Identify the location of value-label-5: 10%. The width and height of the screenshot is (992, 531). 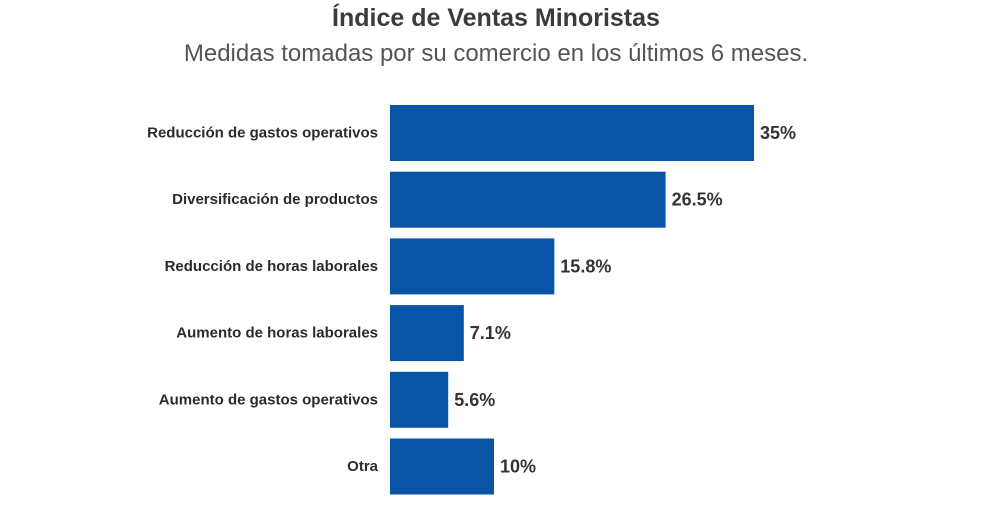
(518, 467).